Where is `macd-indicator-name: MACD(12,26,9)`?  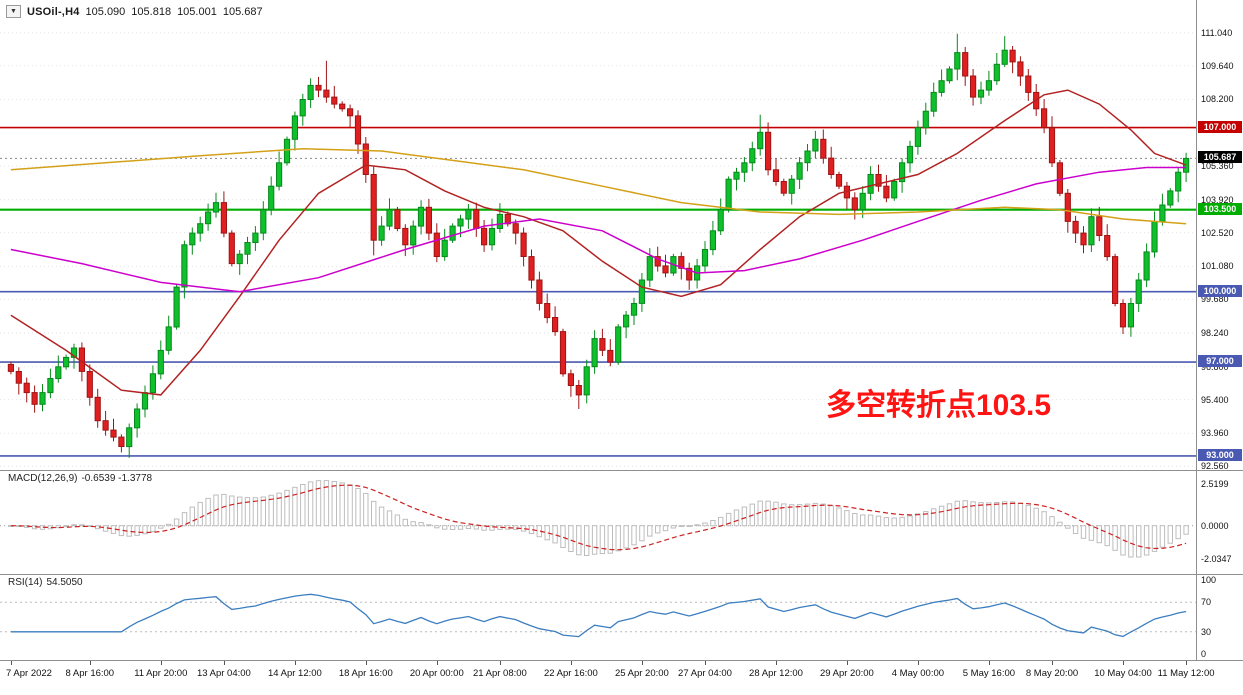 macd-indicator-name: MACD(12,26,9) is located at coordinates (43, 478).